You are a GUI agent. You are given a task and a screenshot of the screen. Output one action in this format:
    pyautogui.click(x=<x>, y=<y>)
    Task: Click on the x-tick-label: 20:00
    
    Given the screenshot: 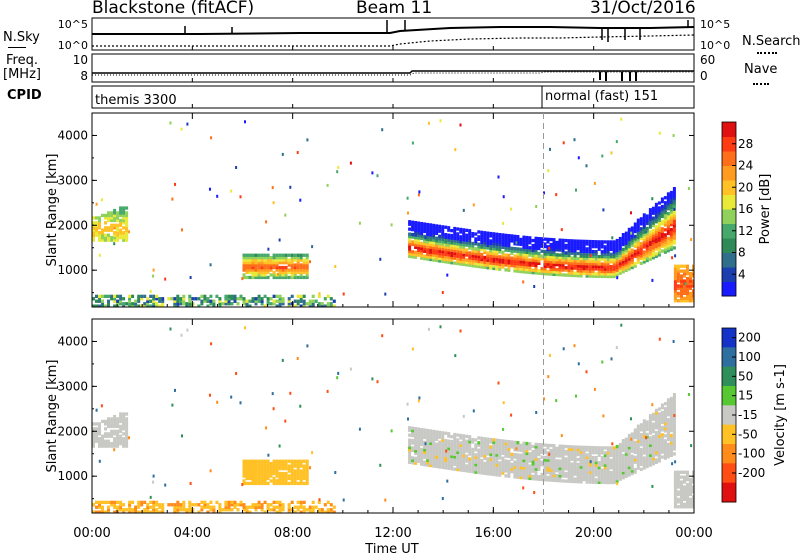 What is the action you would take?
    pyautogui.click(x=593, y=533)
    